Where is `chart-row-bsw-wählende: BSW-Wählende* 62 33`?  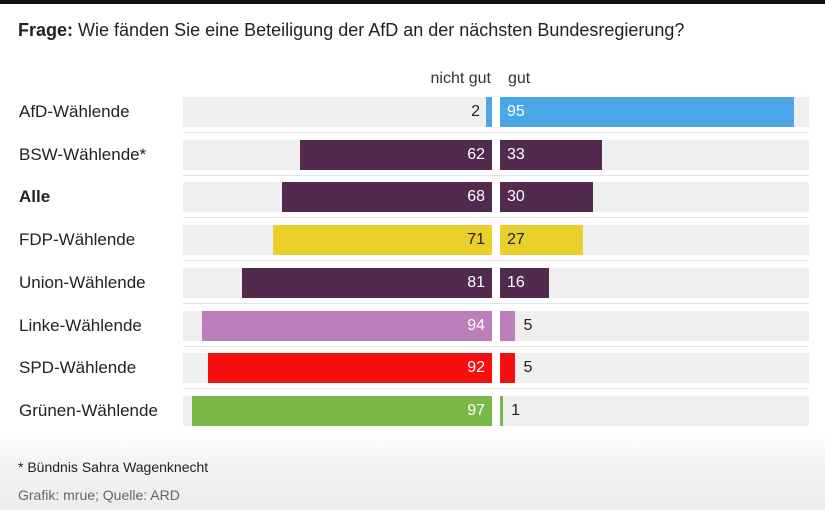 chart-row-bsw-wählende: BSW-Wählende* 62 33 is located at coordinates (412, 157).